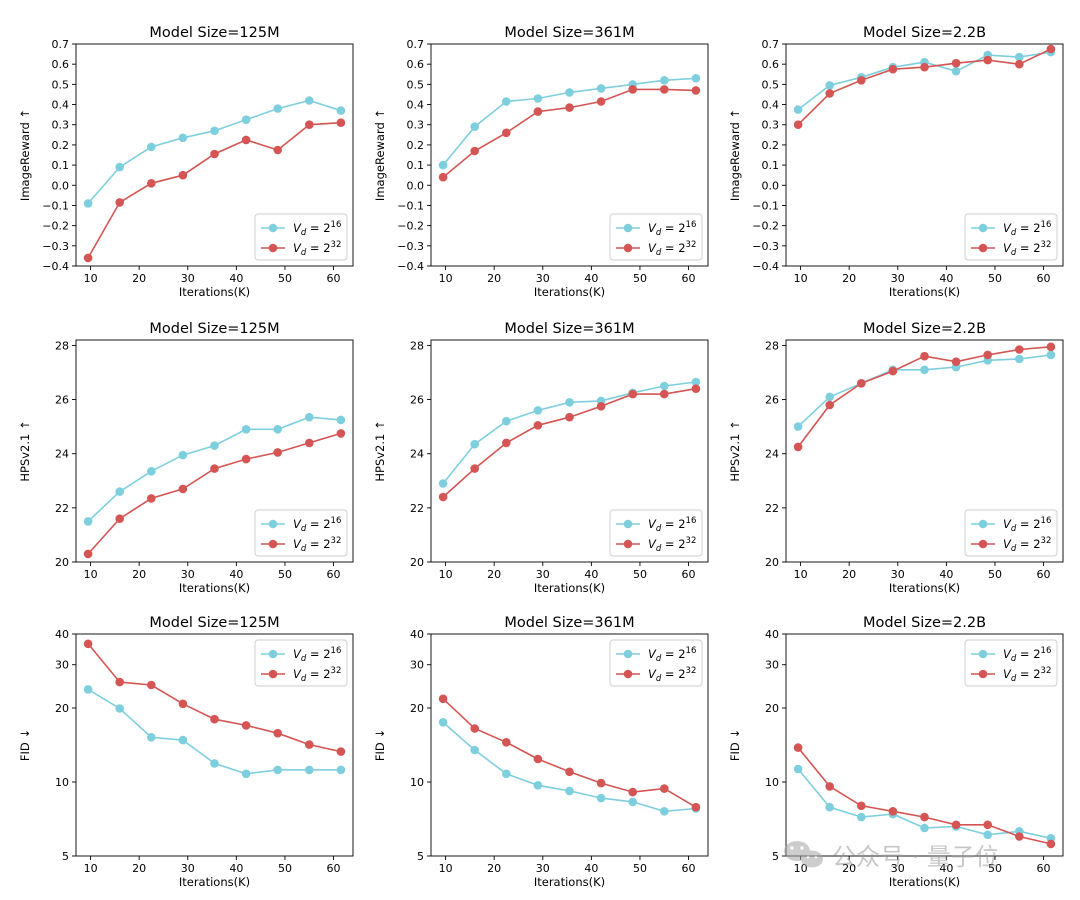 Image resolution: width=1080 pixels, height=900 pixels. I want to click on y-tick-label: −0.2, so click(765, 226).